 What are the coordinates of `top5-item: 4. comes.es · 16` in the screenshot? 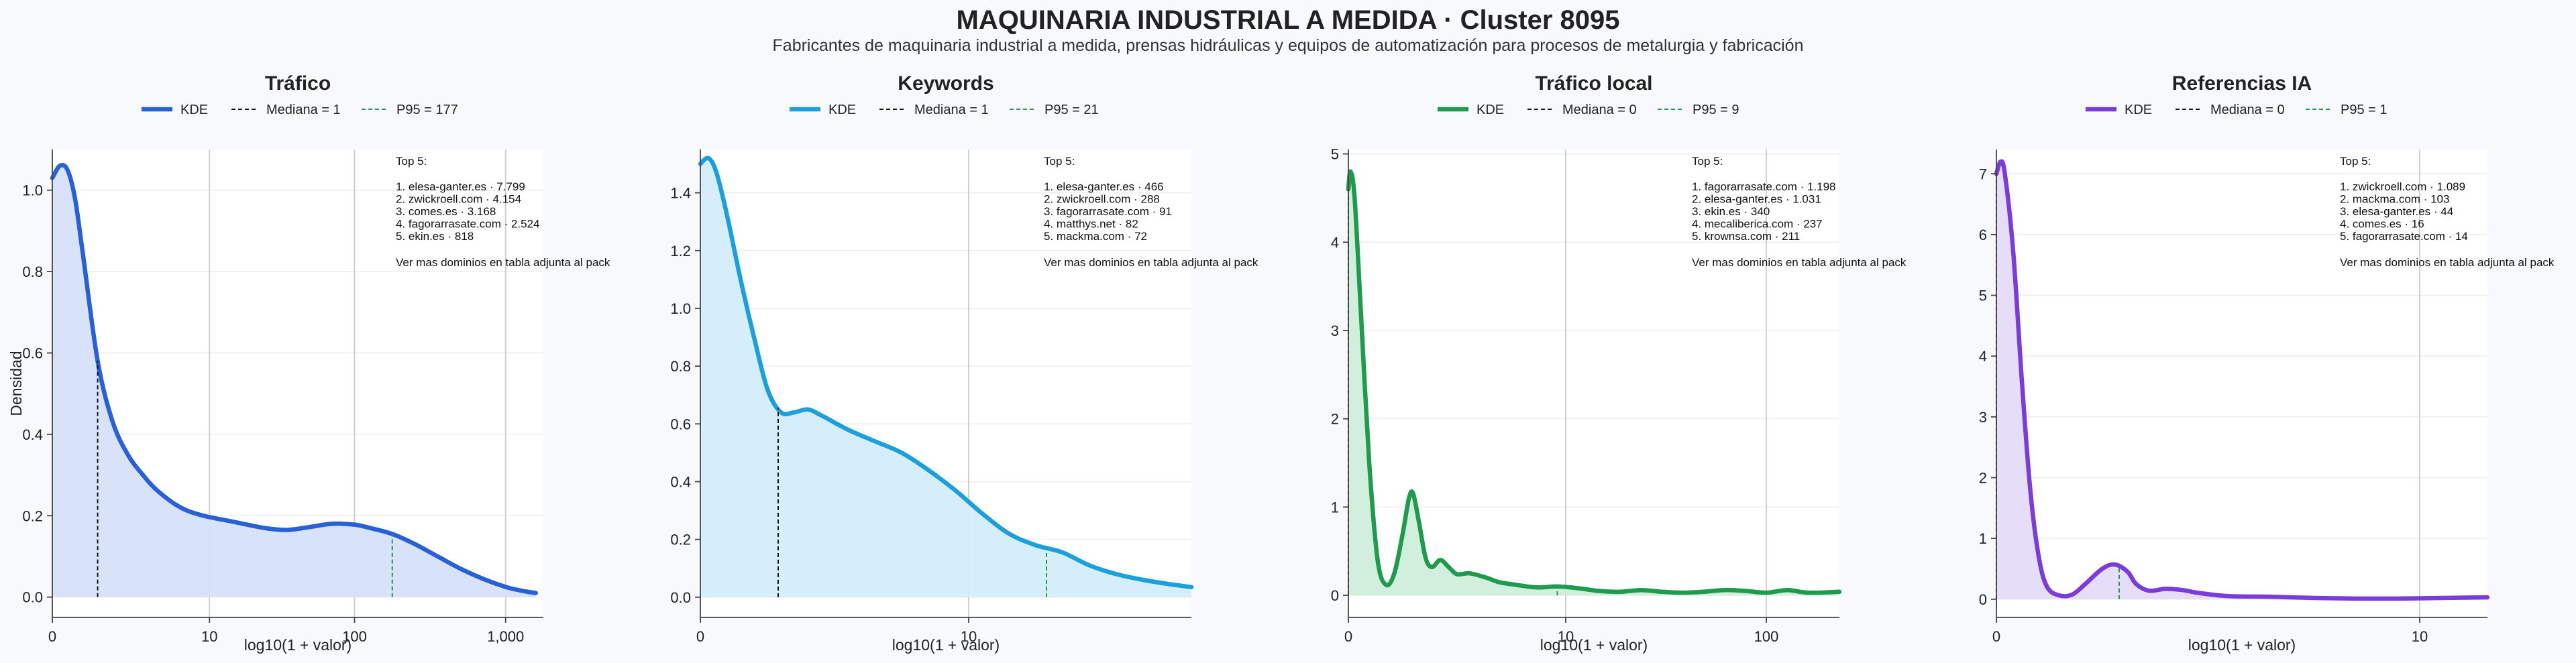 It's located at (2382, 225).